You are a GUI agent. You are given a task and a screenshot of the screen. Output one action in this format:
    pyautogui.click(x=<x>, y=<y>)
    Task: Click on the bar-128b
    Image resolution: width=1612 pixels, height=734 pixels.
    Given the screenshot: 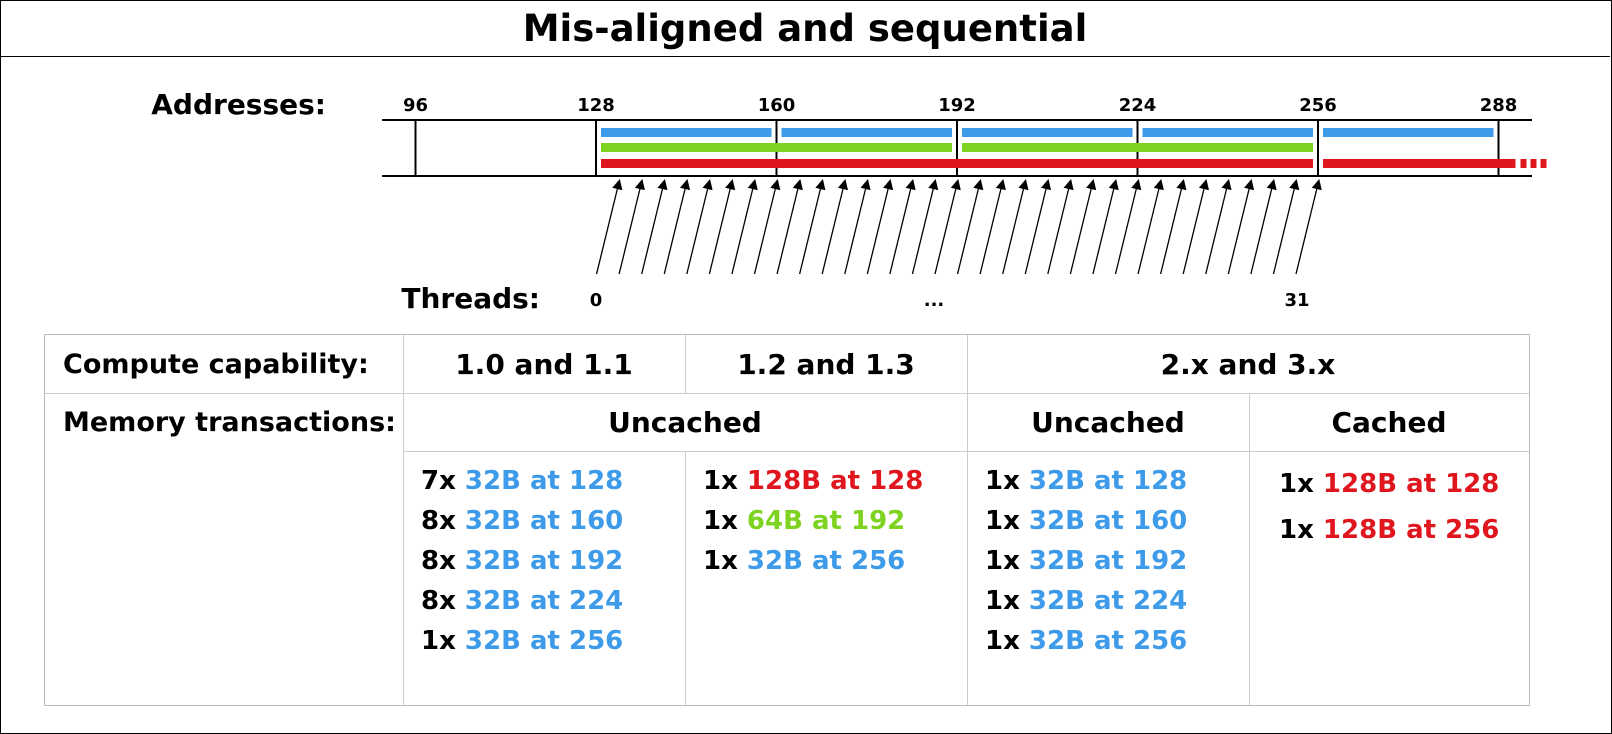 What is the action you would take?
    pyautogui.click(x=957, y=163)
    